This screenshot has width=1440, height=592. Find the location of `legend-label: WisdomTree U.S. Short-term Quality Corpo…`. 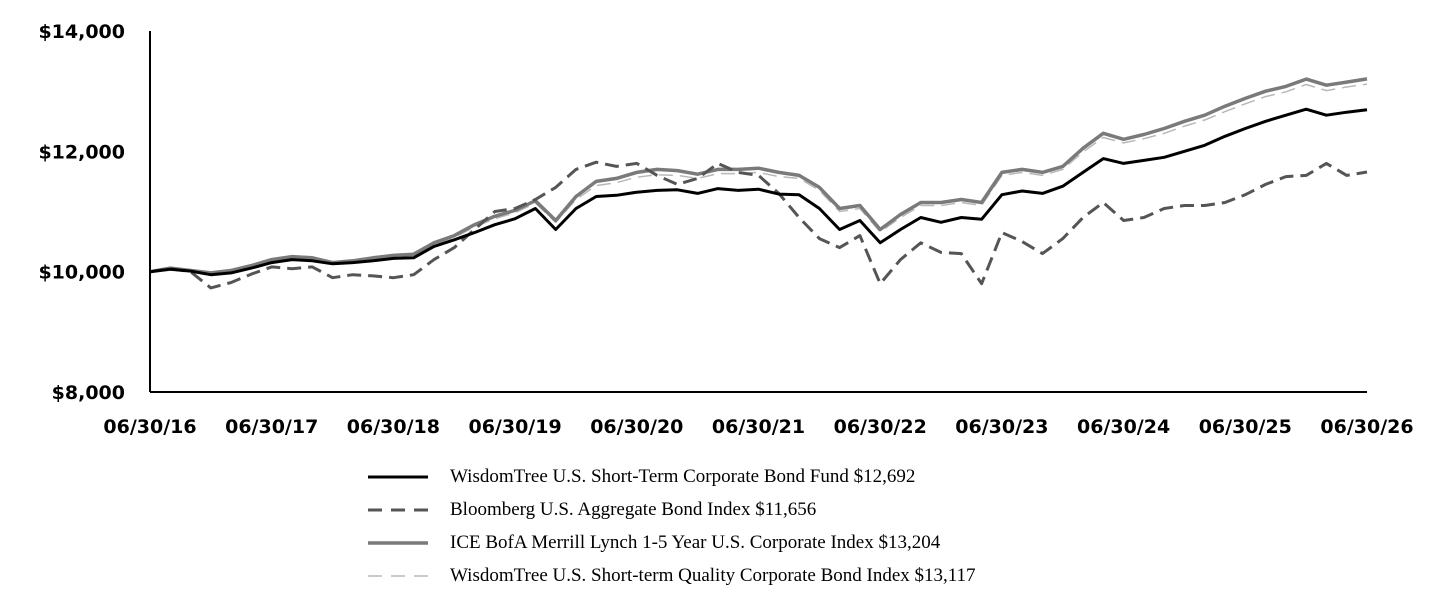

legend-label: WisdomTree U.S. Short-term Quality Corpo… is located at coordinates (713, 575).